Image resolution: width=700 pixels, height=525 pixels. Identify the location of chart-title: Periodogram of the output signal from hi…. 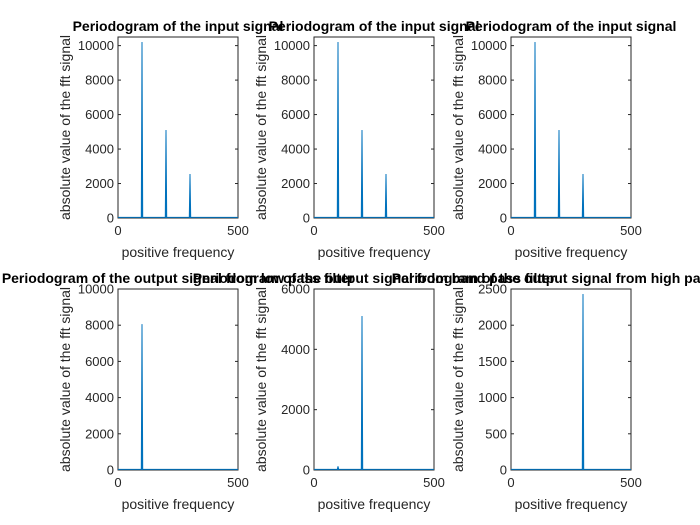
(546, 278).